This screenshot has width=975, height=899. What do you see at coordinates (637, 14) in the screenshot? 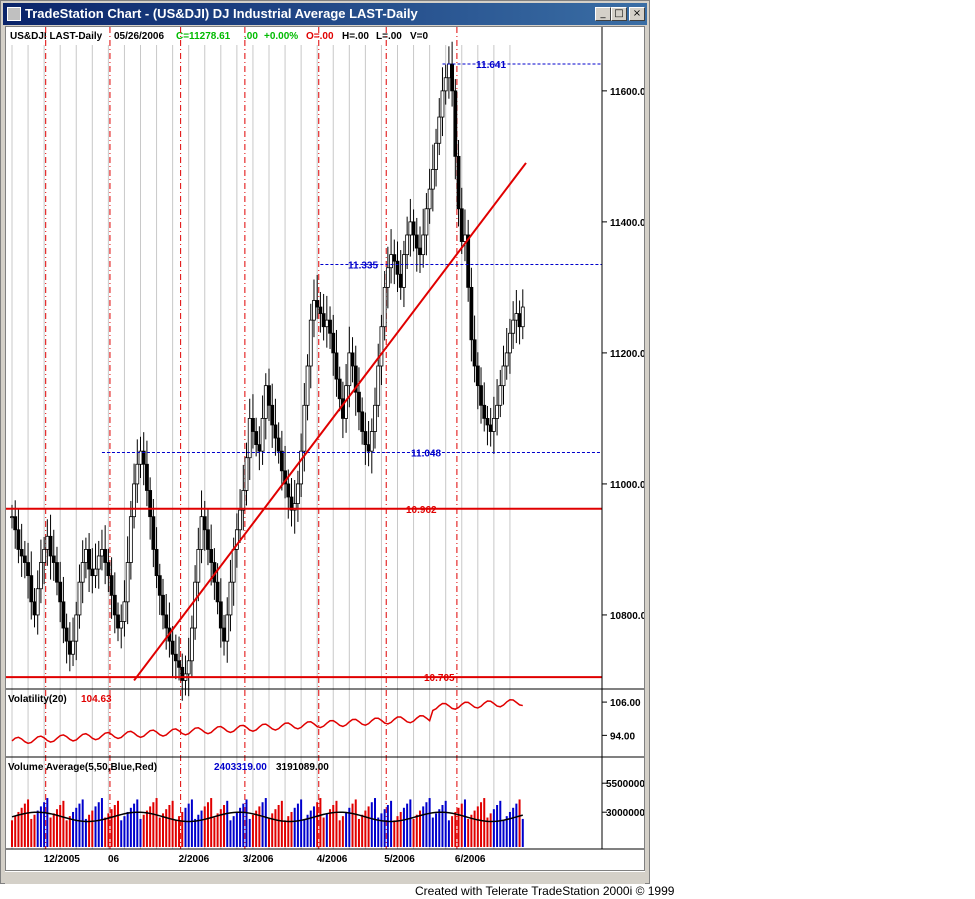
I see `close-button: ×` at bounding box center [637, 14].